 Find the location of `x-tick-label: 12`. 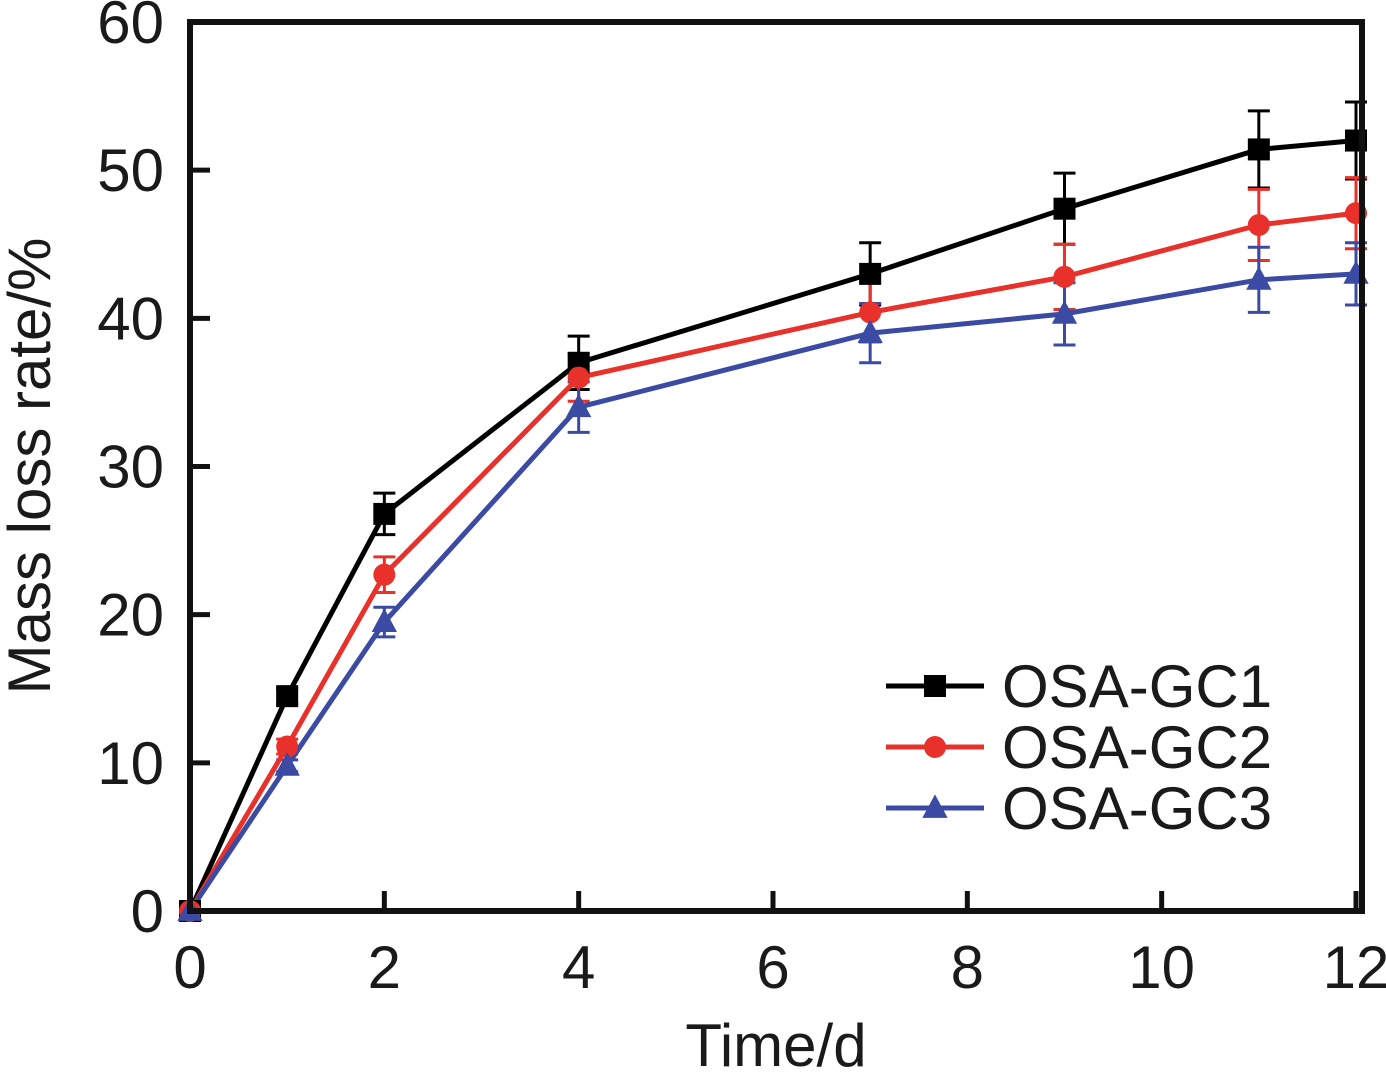

x-tick-label: 12 is located at coordinates (1354, 967).